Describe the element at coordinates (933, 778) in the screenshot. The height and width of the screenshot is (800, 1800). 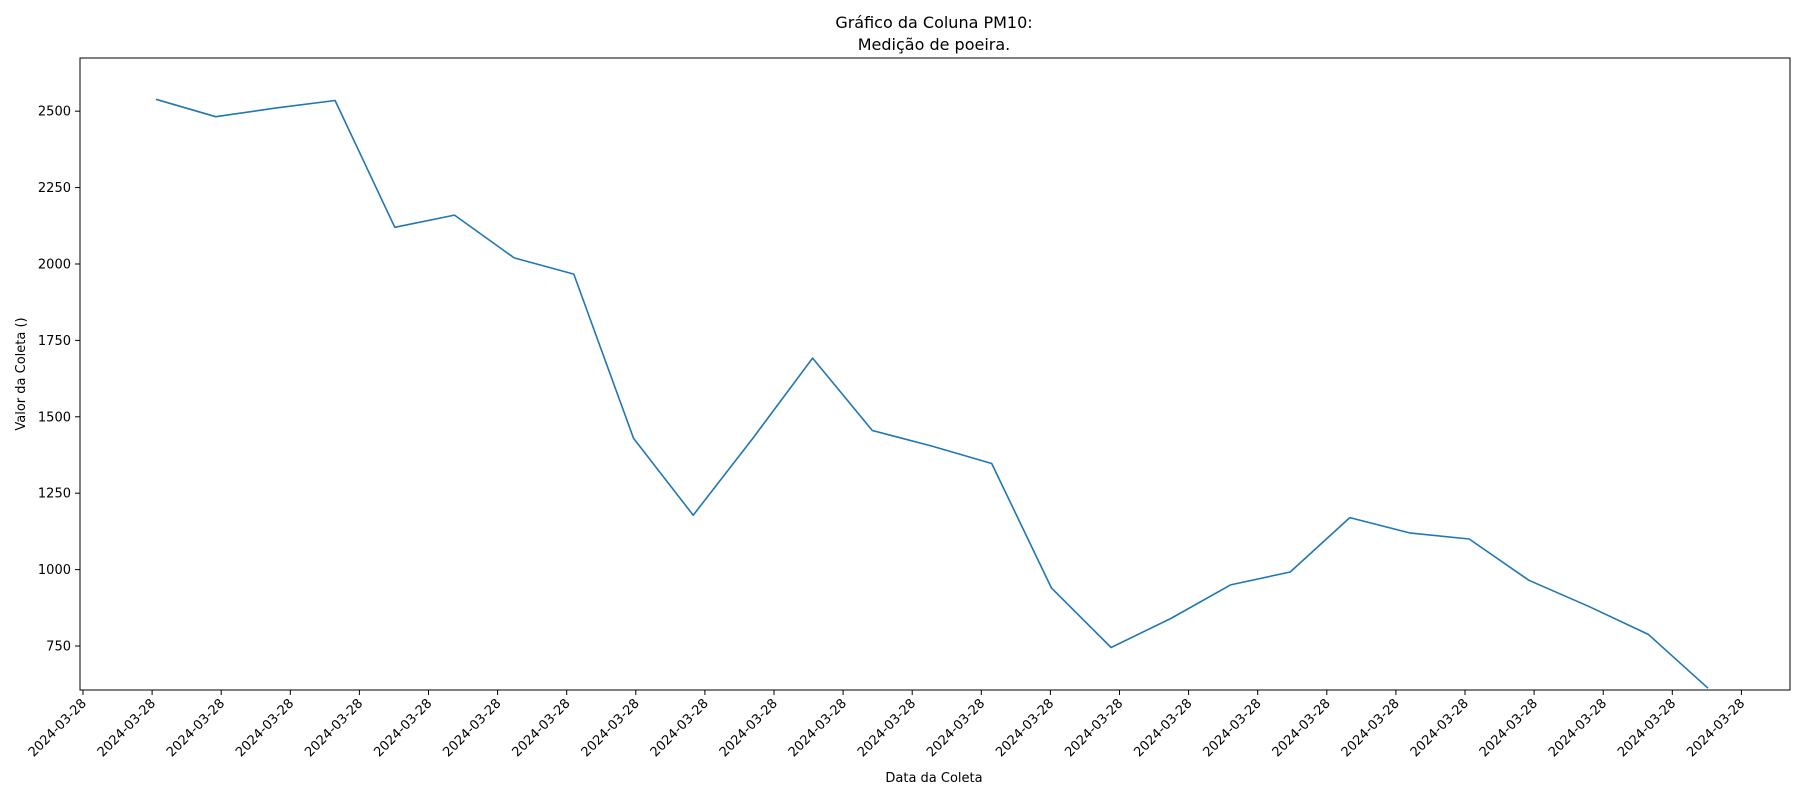
I see `x-axis-label: Data da Coleta` at that location.